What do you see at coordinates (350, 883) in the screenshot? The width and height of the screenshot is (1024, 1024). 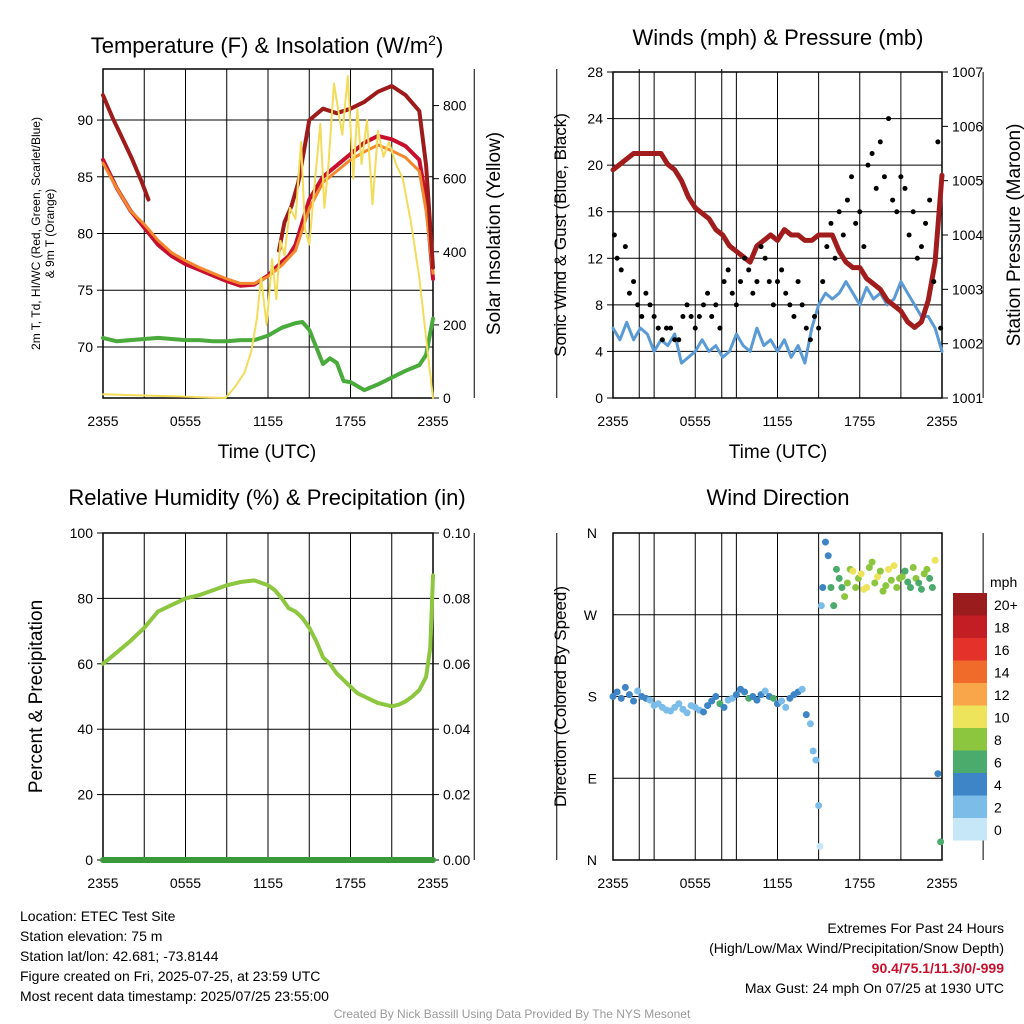 I see `x-tick-label: 1755` at bounding box center [350, 883].